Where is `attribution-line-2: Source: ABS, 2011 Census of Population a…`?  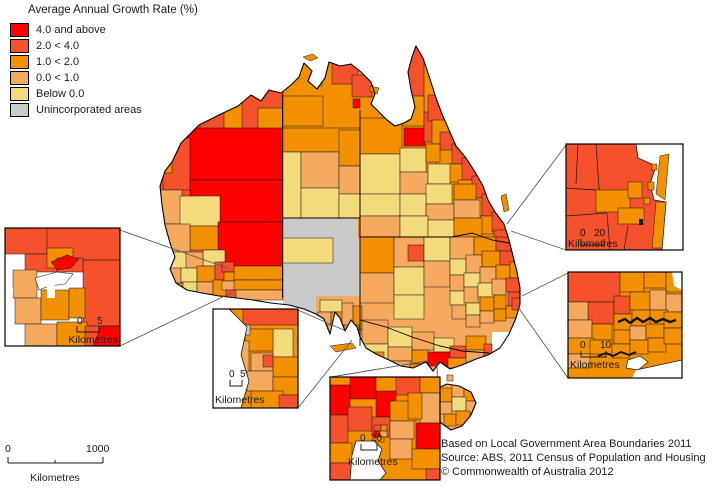 attribution-line-2: Source: ABS, 2011 Census of Population a… is located at coordinates (573, 458).